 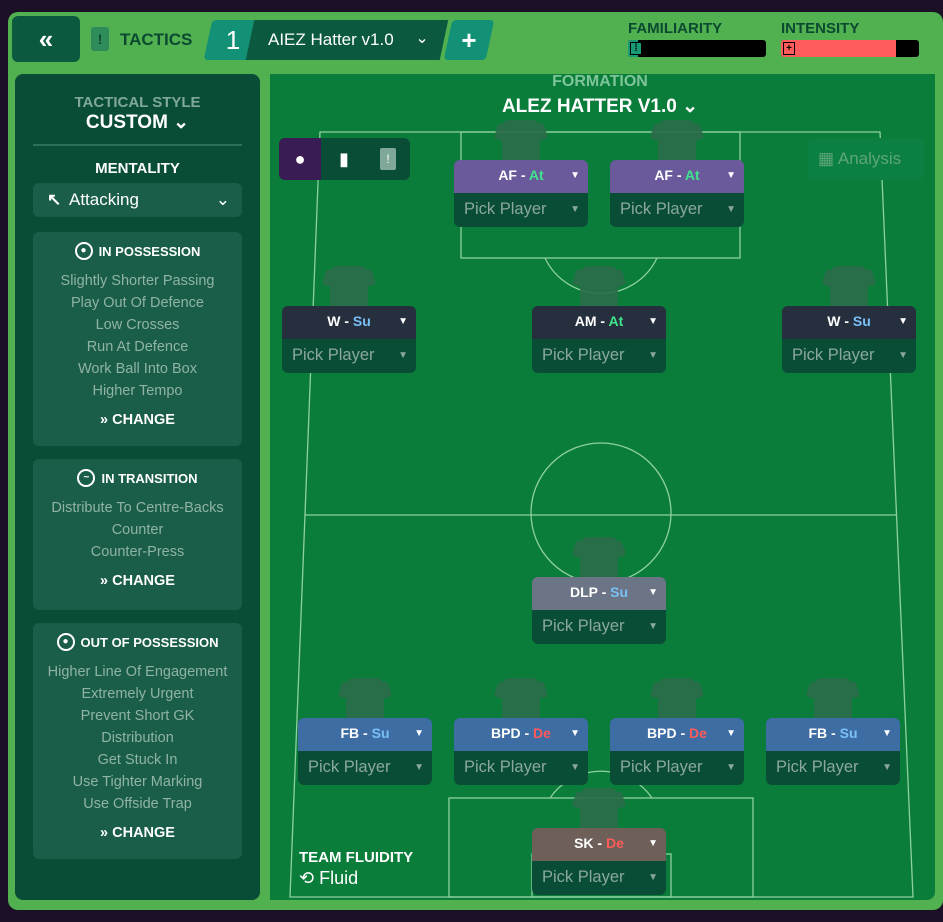 What do you see at coordinates (156, 39) in the screenshot?
I see `section-title: TACTICS` at bounding box center [156, 39].